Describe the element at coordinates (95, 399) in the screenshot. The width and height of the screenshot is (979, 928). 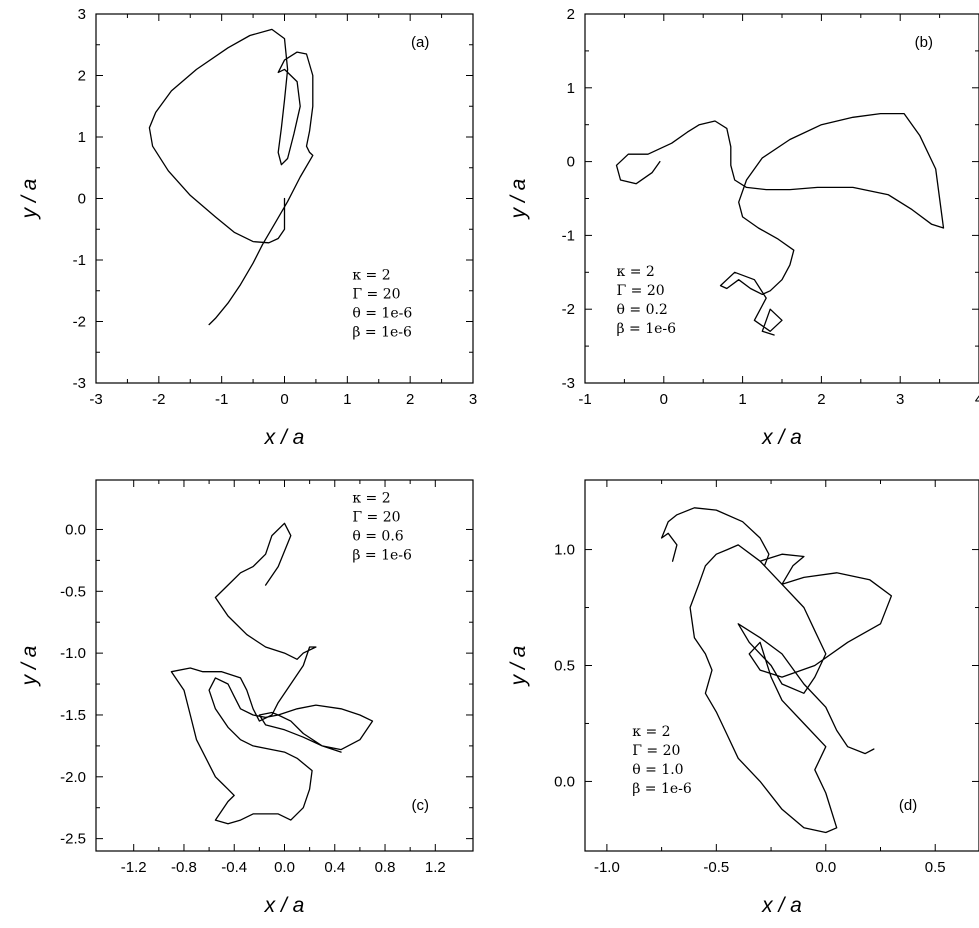
I see `x-tick-label: -3` at that location.